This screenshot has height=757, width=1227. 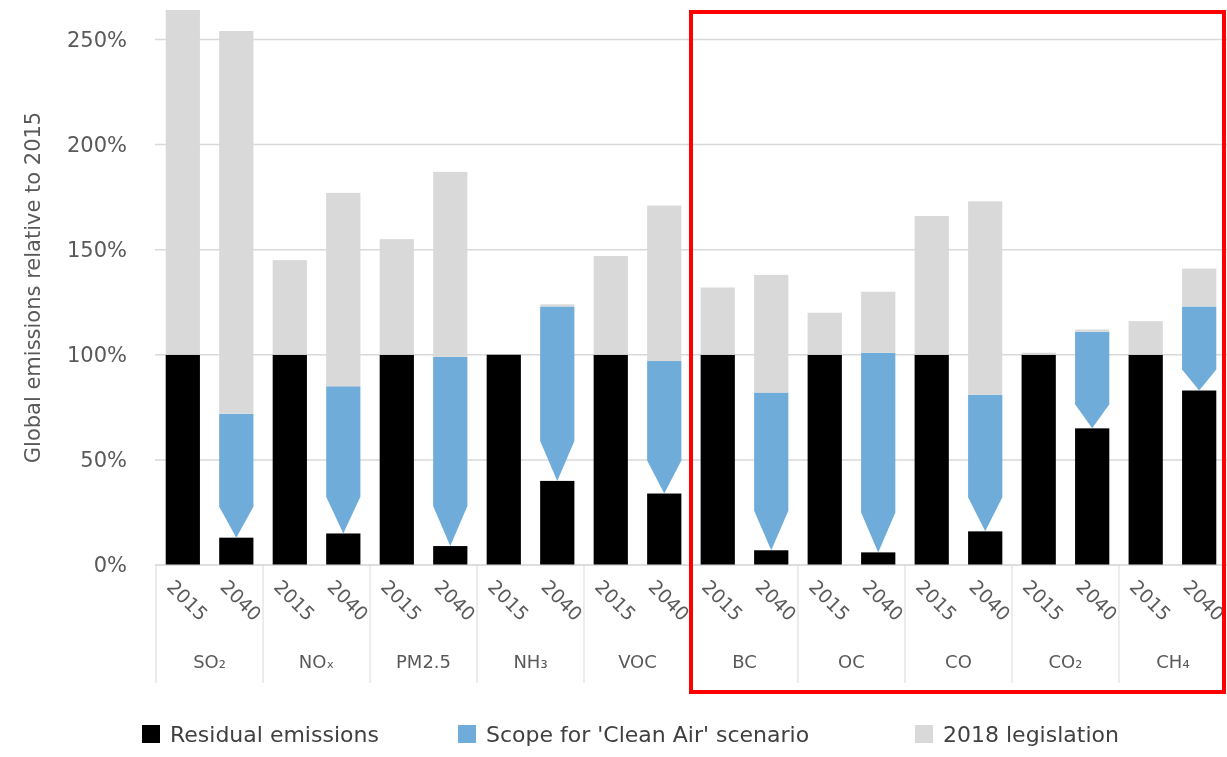 What do you see at coordinates (96, 144) in the screenshot?
I see `y-tick-label: 200%` at bounding box center [96, 144].